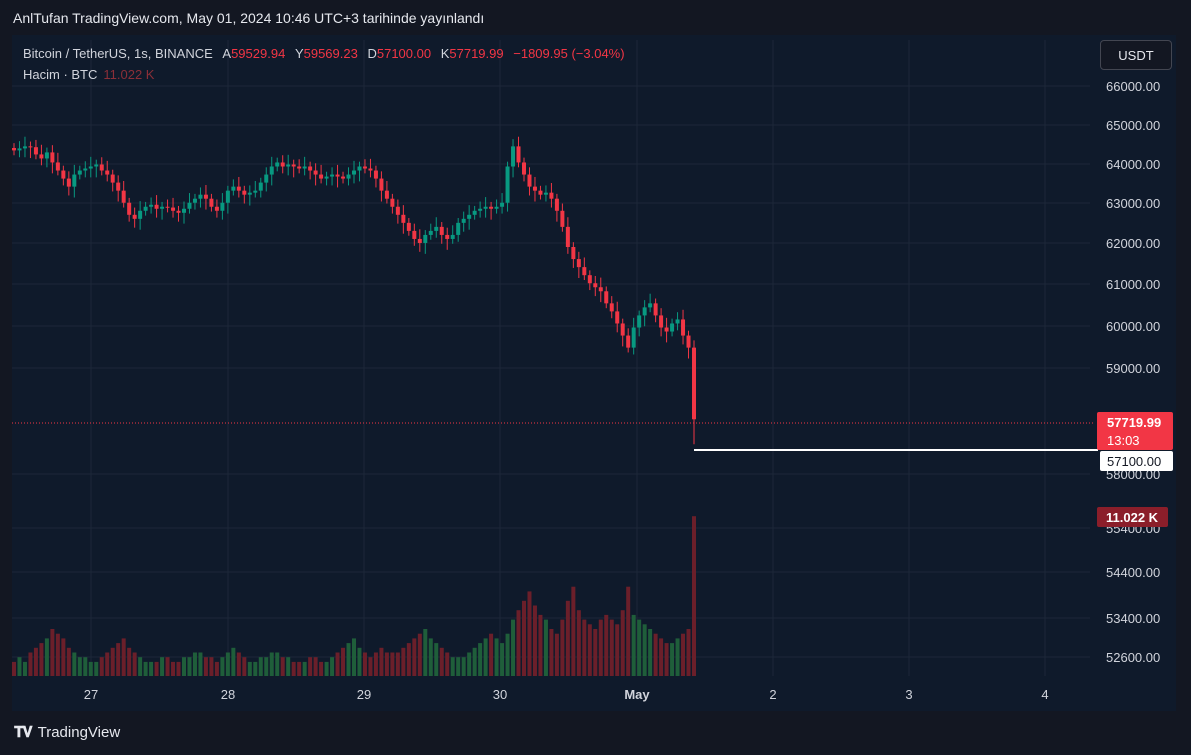 The height and width of the screenshot is (755, 1191). I want to click on change-value: −1809.95 (−3.04%), so click(569, 53).